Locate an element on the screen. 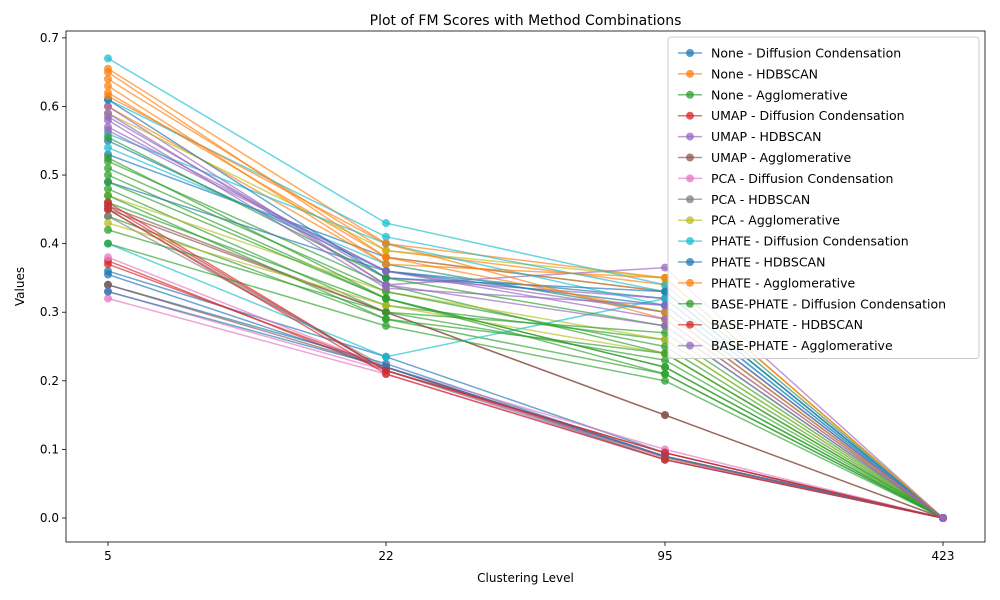  x-tick-label: 22 is located at coordinates (385, 556).